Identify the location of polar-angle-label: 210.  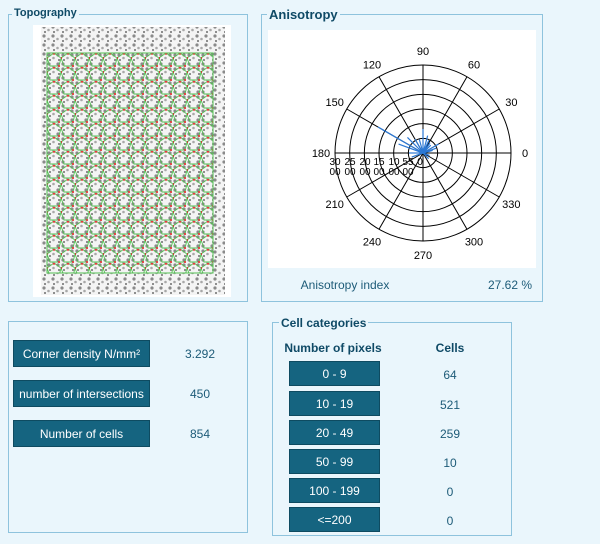
(334, 205).